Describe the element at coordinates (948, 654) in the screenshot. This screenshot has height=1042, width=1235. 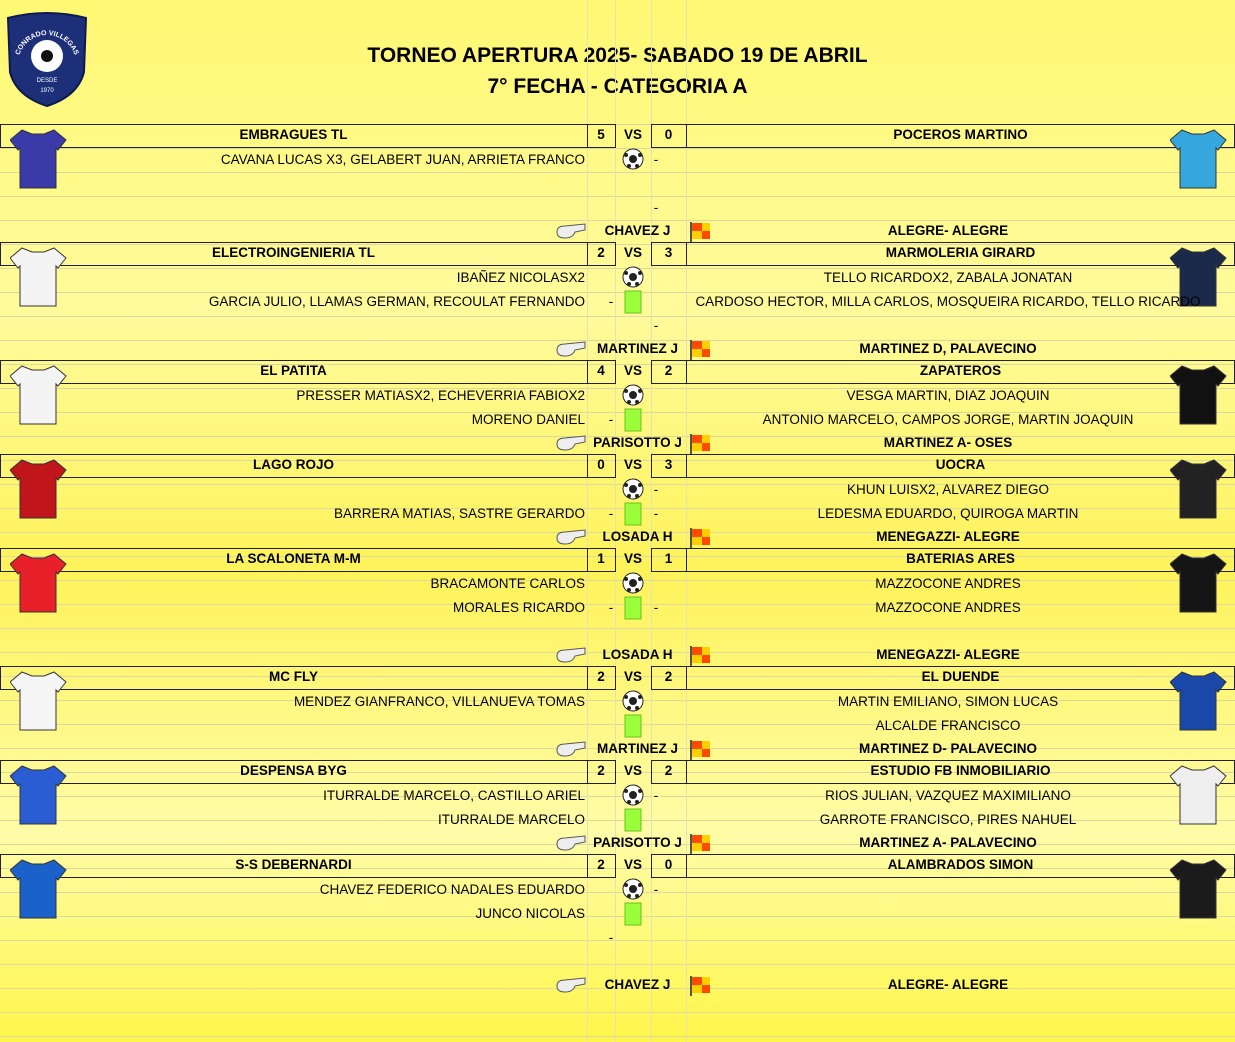
I see `assistants: MENEGAZZI- ALEGRE` at that location.